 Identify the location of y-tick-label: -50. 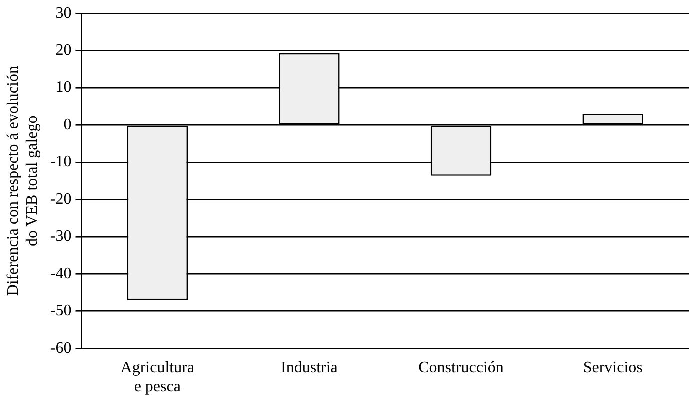
(61, 311).